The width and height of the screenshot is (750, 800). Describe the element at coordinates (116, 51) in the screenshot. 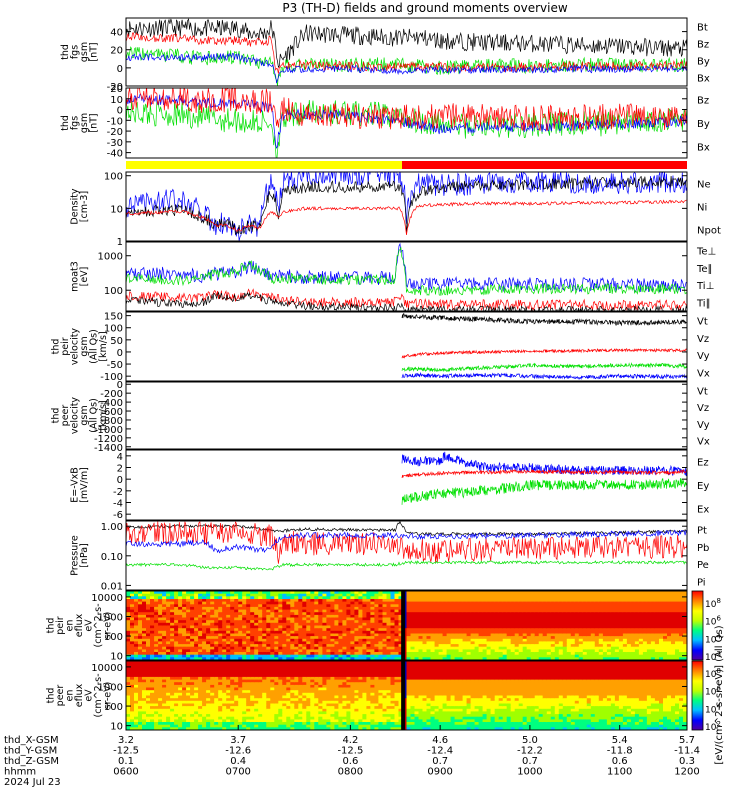

I see `y-tick-label: 20` at that location.